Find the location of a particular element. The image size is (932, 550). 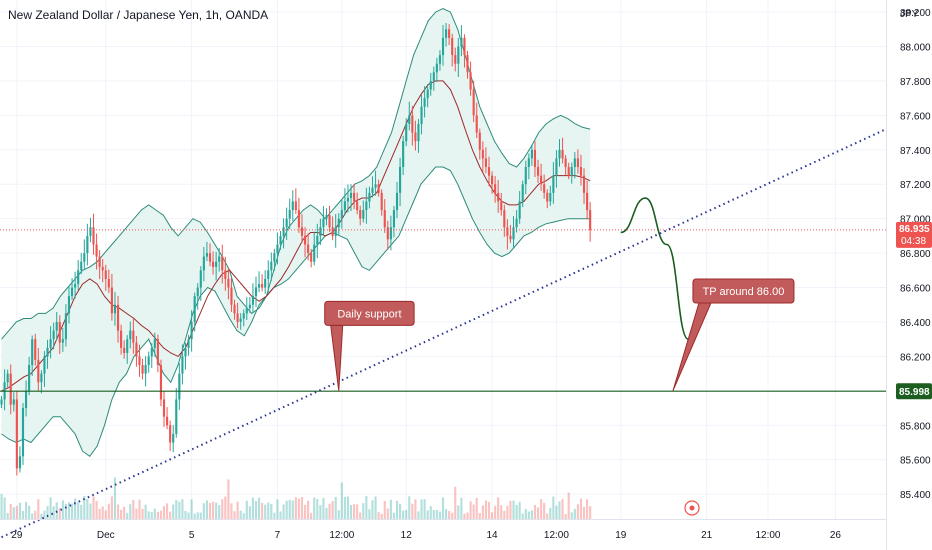

last-price-value: 86.935 is located at coordinates (914, 229).